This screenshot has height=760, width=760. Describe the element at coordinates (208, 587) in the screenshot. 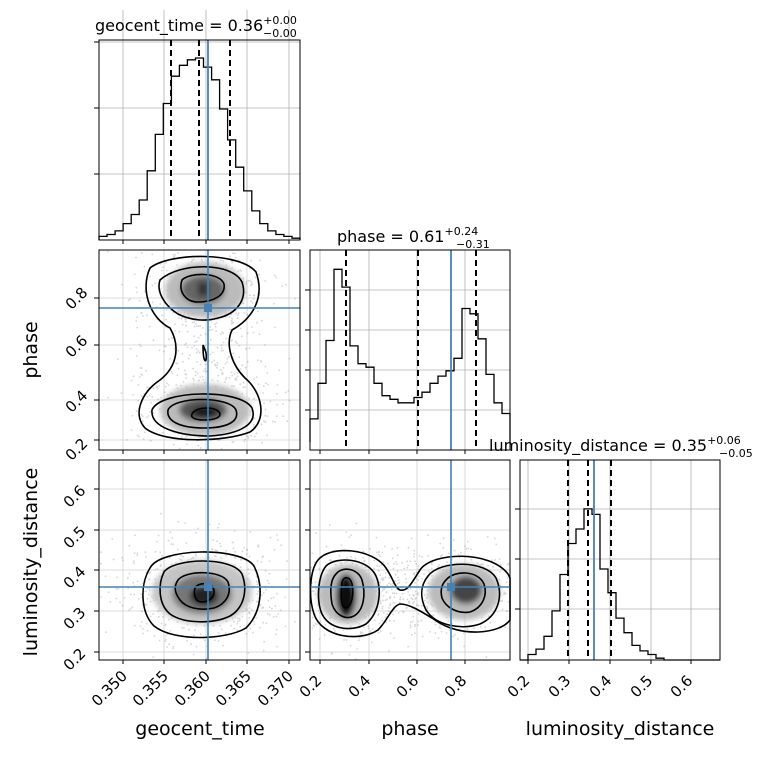

I see `truth-marker-geocent-lumdist` at that location.